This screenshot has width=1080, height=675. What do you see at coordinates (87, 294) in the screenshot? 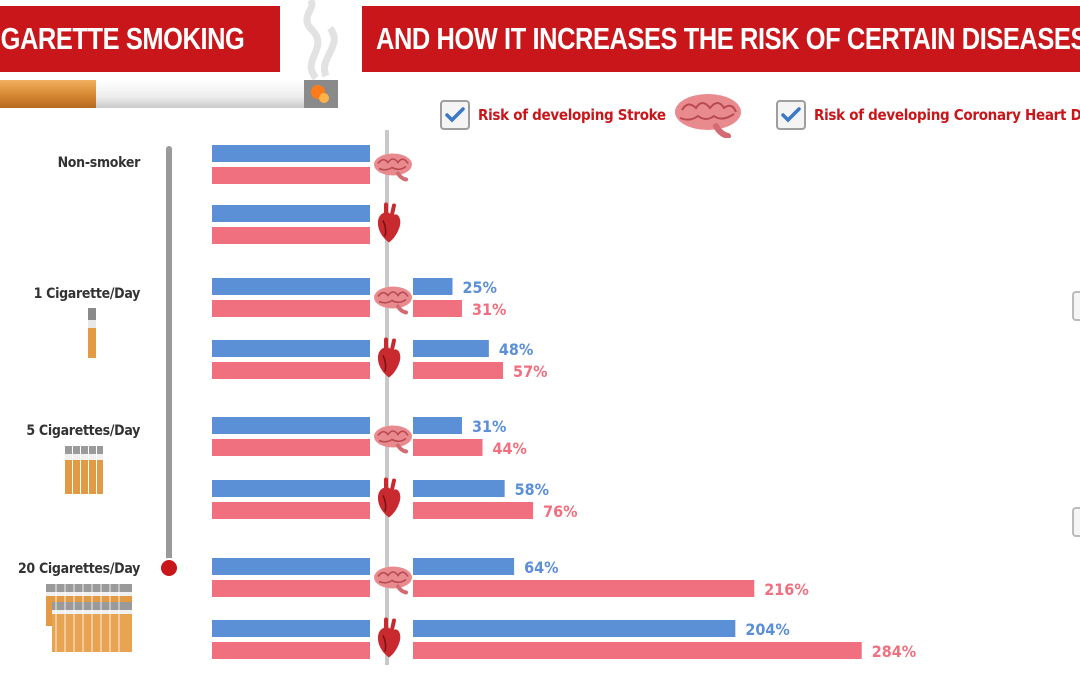
I see `group-label-1-cigarette: 1 Cigarette/Day` at bounding box center [87, 294].